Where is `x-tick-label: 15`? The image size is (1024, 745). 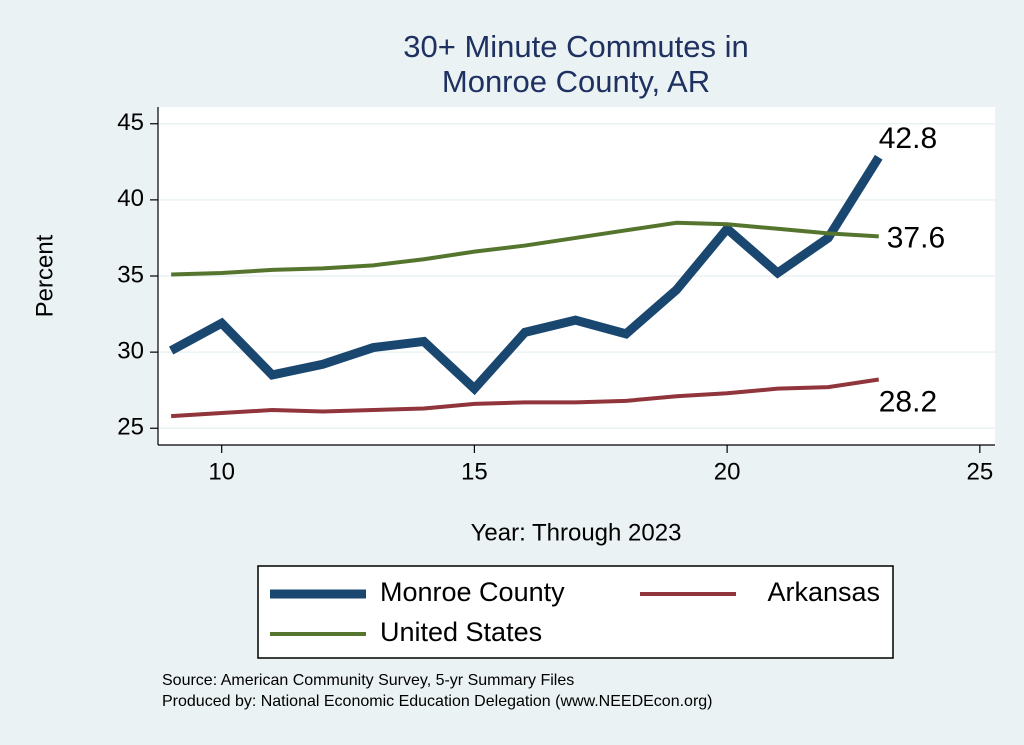 x-tick-label: 15 is located at coordinates (474, 471).